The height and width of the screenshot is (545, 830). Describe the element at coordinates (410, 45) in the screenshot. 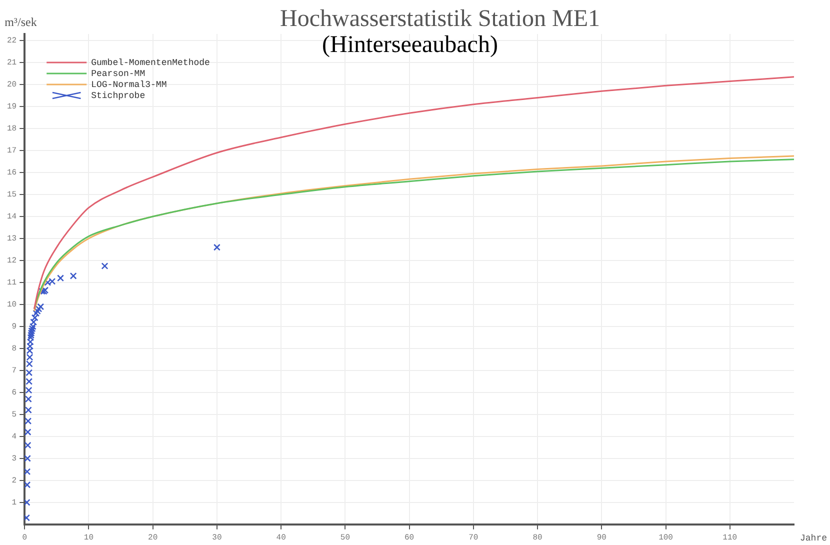

I see `chart-subtitle: (Hinterseeaubach)` at that location.